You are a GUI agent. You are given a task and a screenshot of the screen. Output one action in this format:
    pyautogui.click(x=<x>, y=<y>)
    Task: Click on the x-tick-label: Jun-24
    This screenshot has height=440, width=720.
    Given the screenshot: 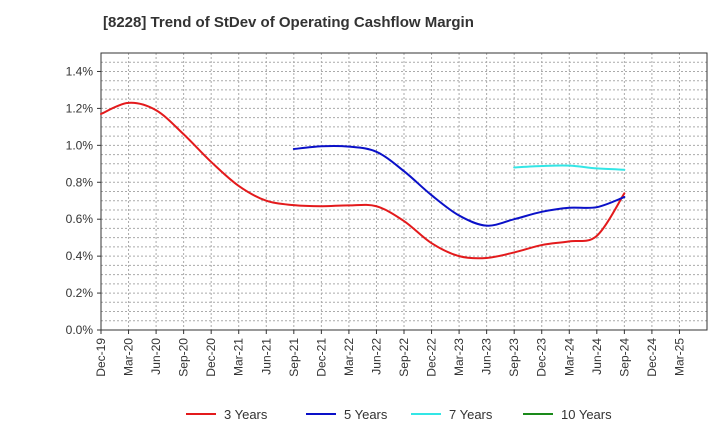 What is the action you would take?
    pyautogui.click(x=597, y=356)
    